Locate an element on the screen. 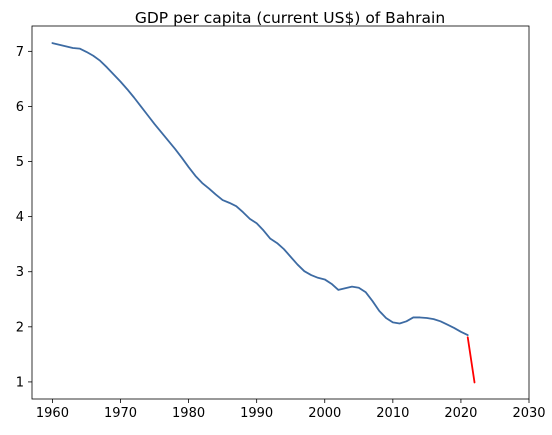 This screenshot has height=435, width=552. x-tick-label: 1980 is located at coordinates (188, 413).